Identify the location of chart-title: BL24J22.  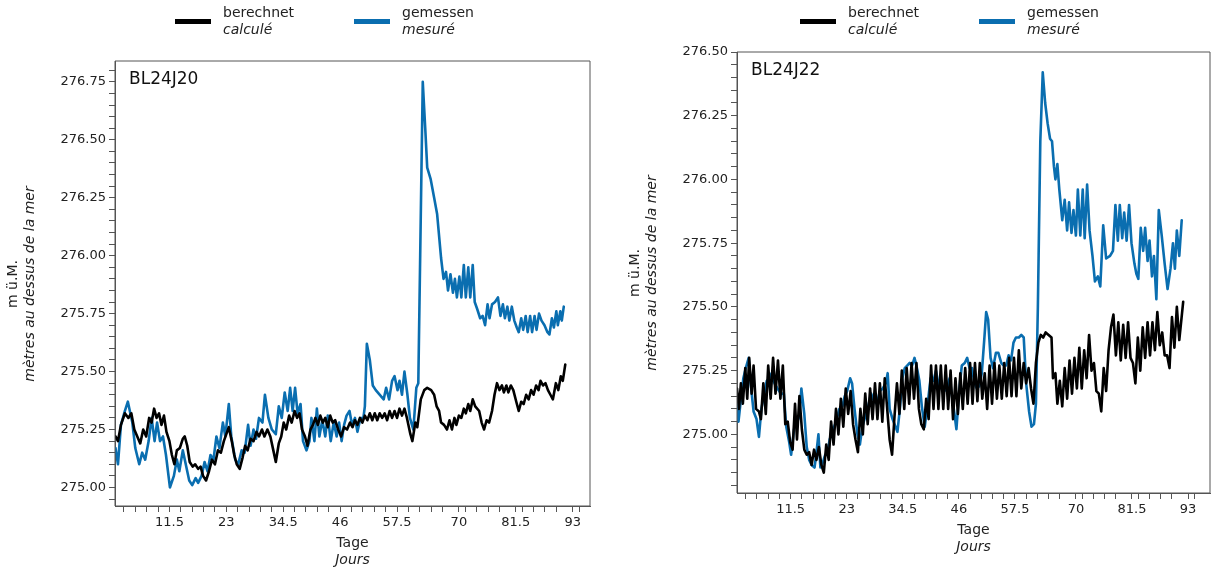
(786, 68).